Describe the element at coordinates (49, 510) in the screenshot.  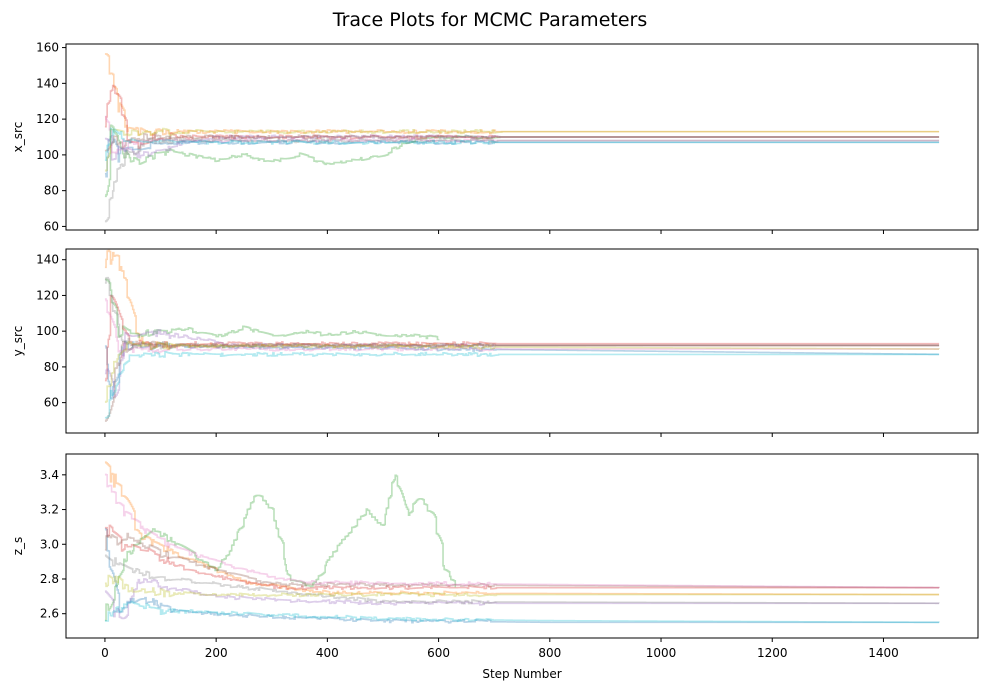
I see `y-tick-label: 3.2` at that location.